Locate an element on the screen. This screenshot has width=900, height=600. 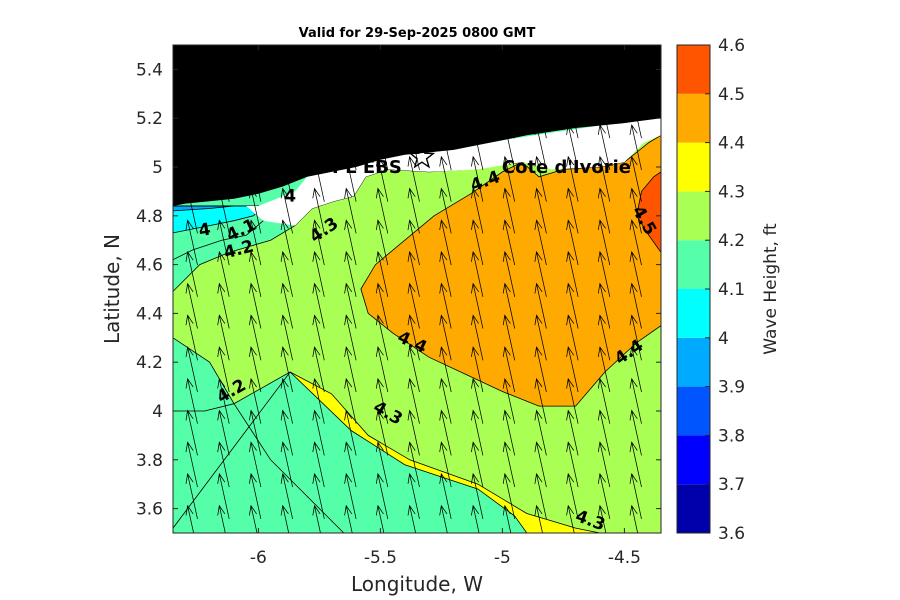
contour-3.8-3.9 is located at coordinates (204, 208).